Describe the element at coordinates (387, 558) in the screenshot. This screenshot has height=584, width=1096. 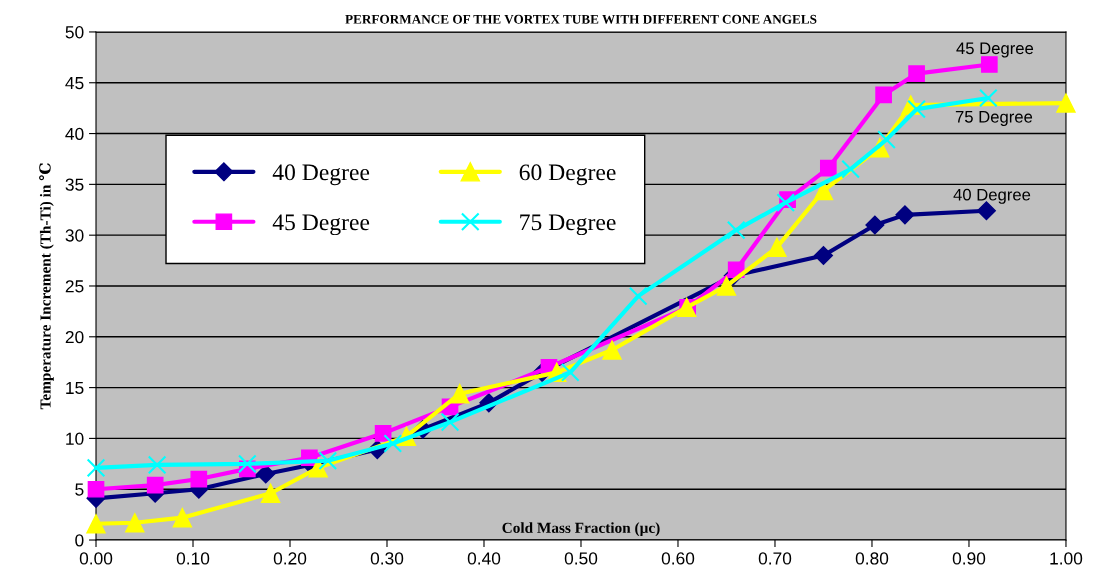
I see `x-tick-label: 0.30` at that location.